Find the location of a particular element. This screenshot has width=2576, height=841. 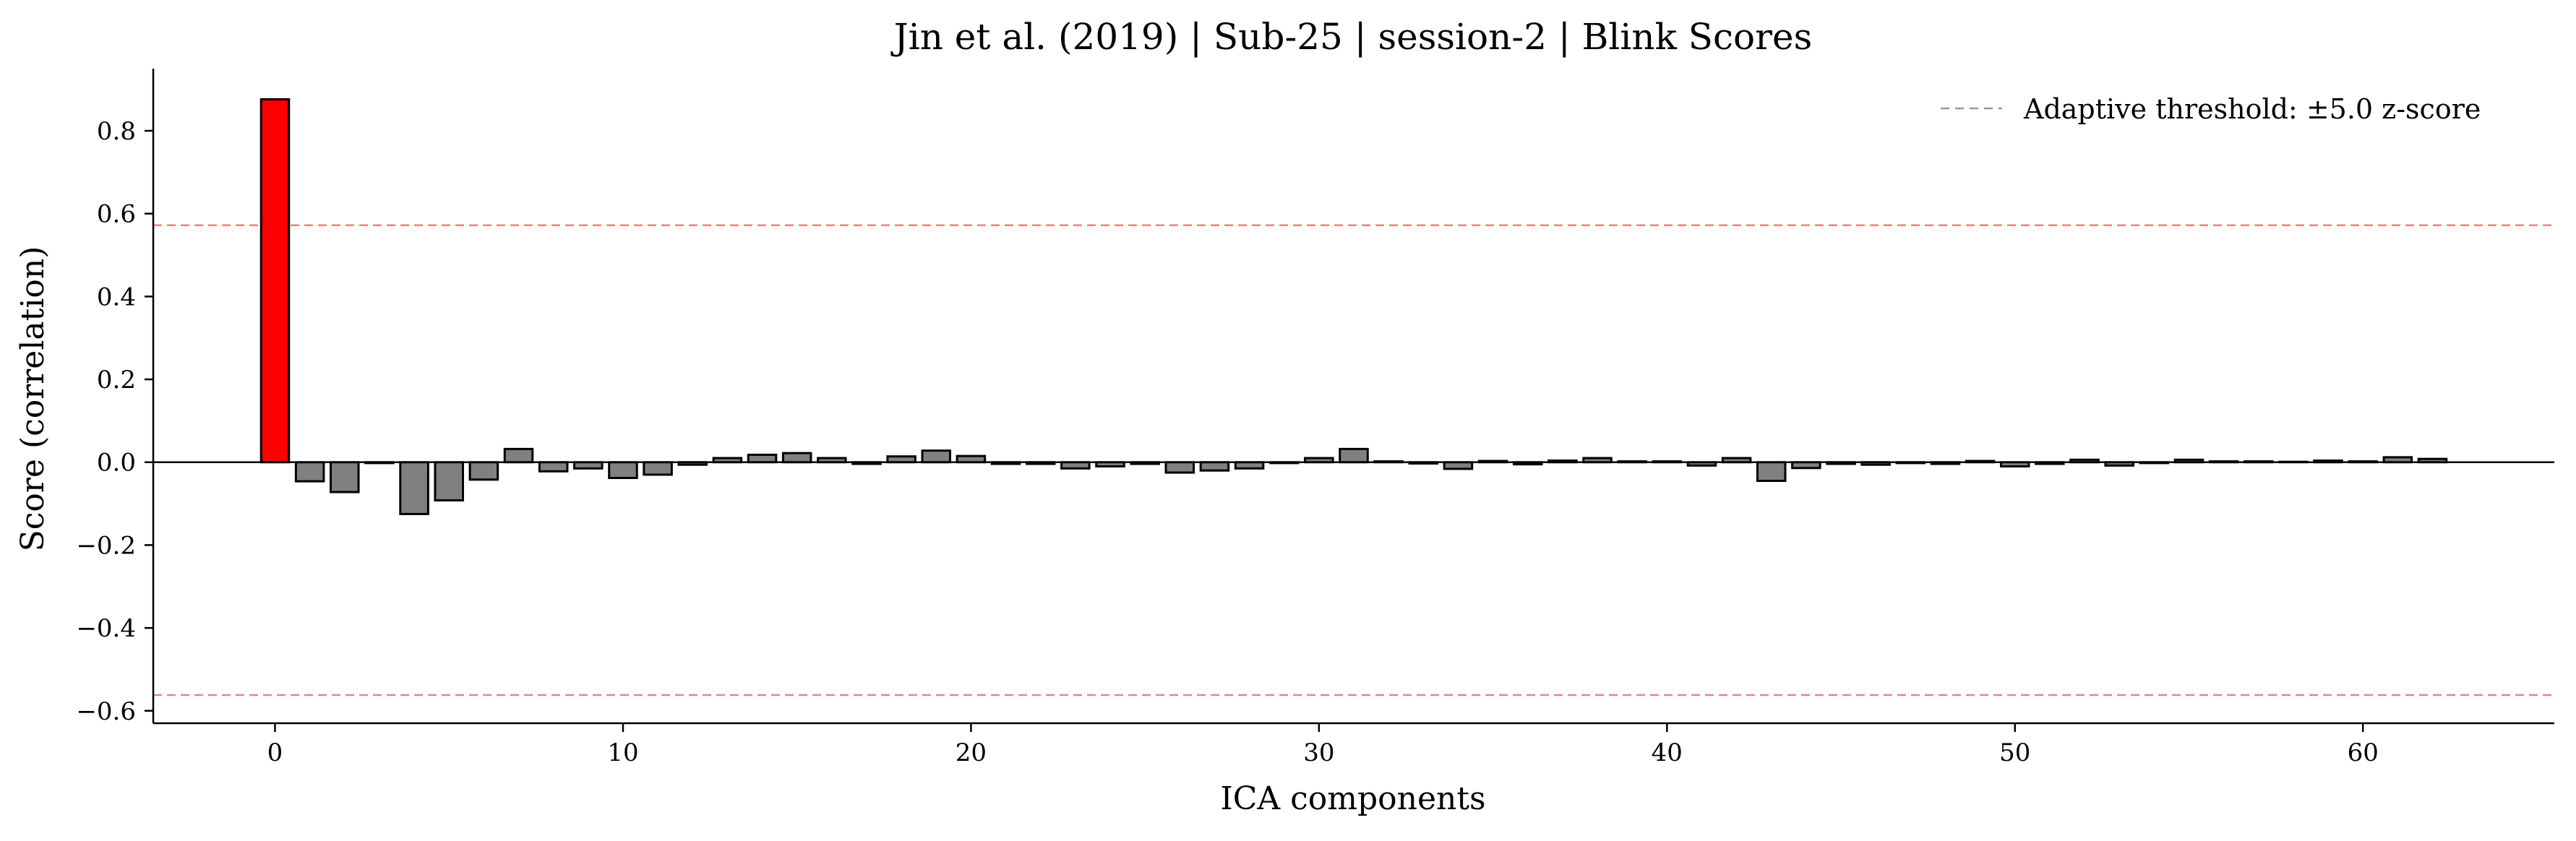

y-tick-label: 0.0 is located at coordinates (117, 463).